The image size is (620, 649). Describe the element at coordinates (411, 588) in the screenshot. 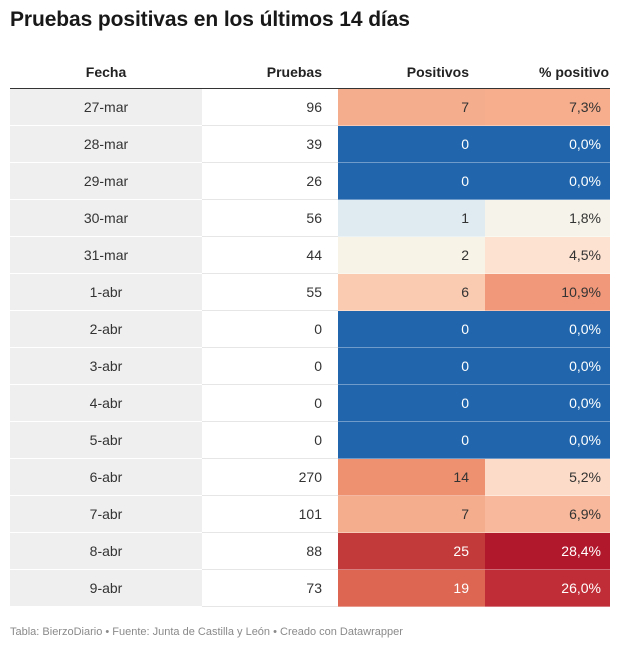

I see `positivos-cell: 19` at that location.